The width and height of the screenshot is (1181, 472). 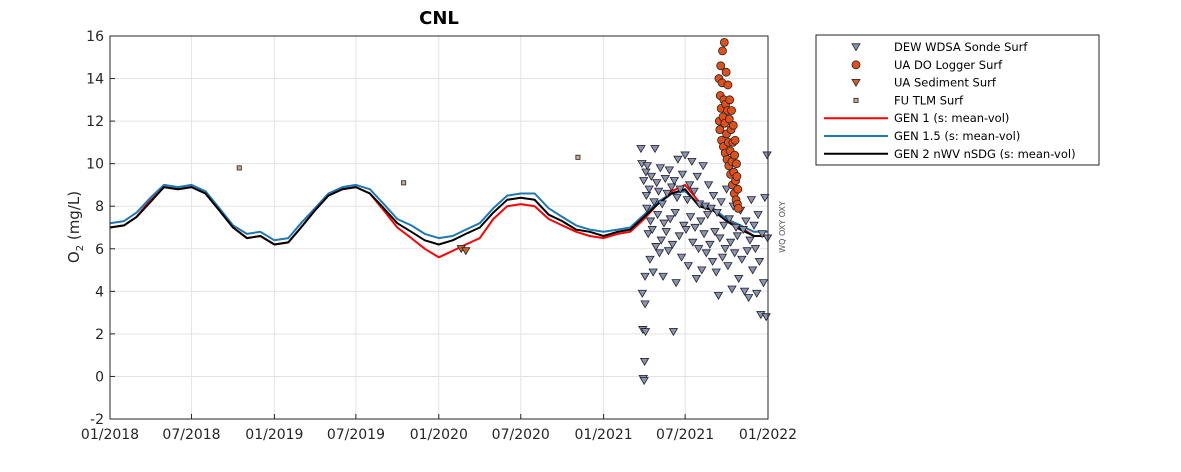 I want to click on series-ua-do-logger-surf, so click(x=728, y=125).